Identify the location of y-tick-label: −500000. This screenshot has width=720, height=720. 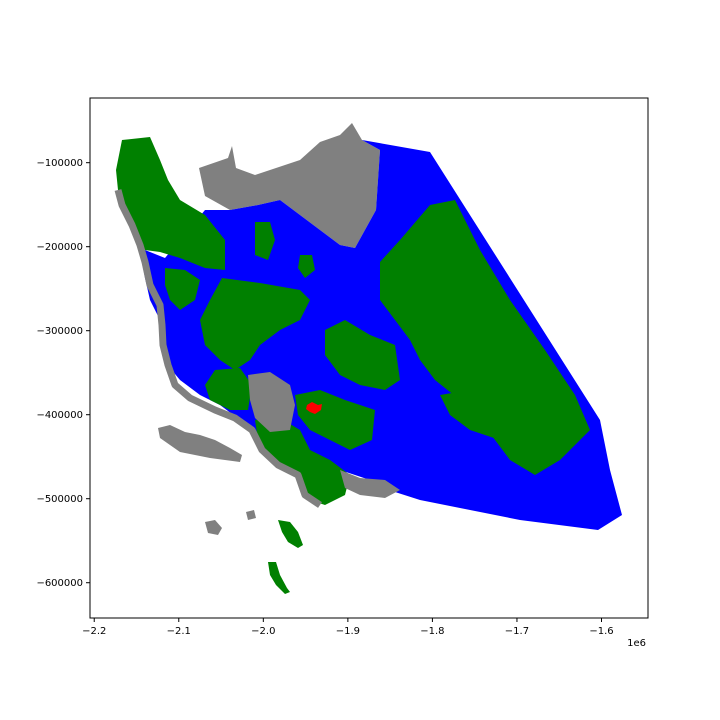
(59, 499).